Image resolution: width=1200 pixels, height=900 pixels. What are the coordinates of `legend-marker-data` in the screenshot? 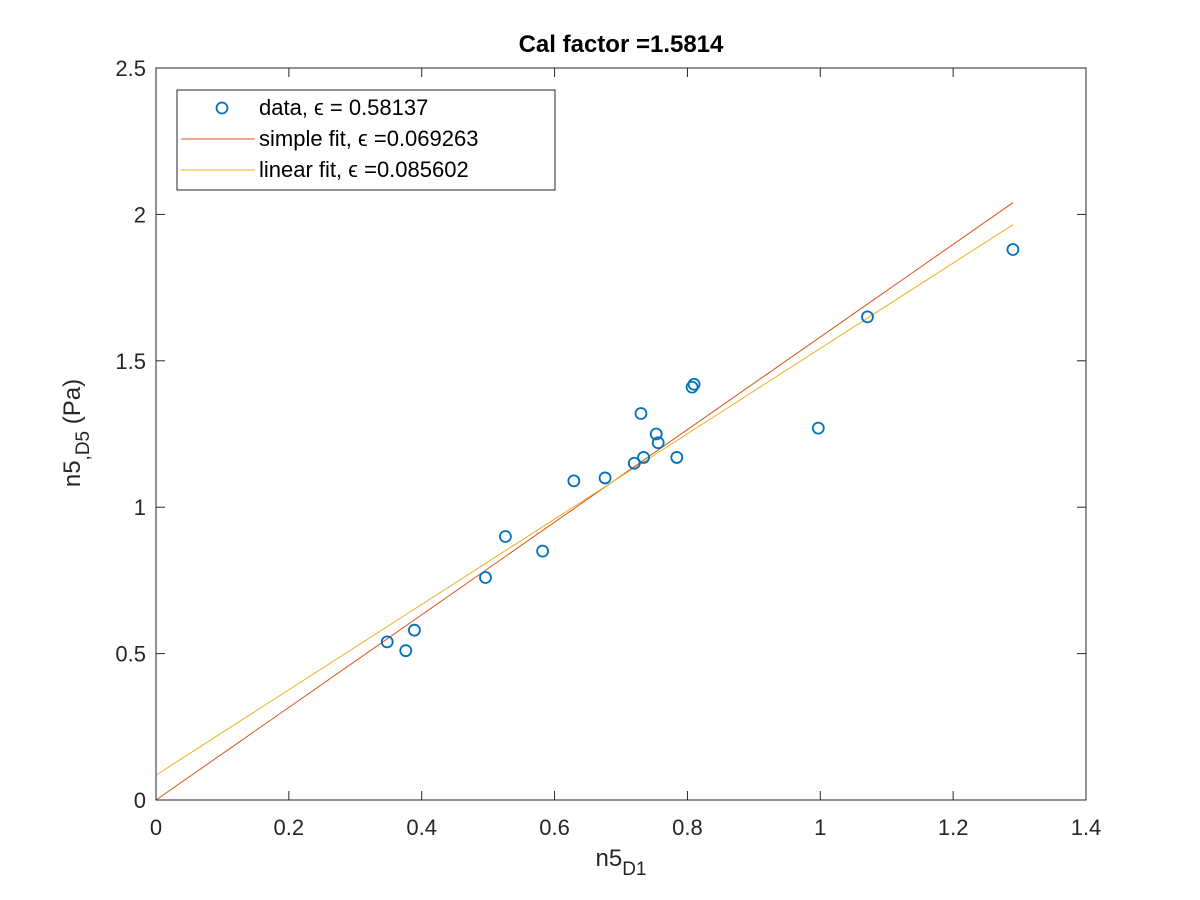 It's located at (222, 108).